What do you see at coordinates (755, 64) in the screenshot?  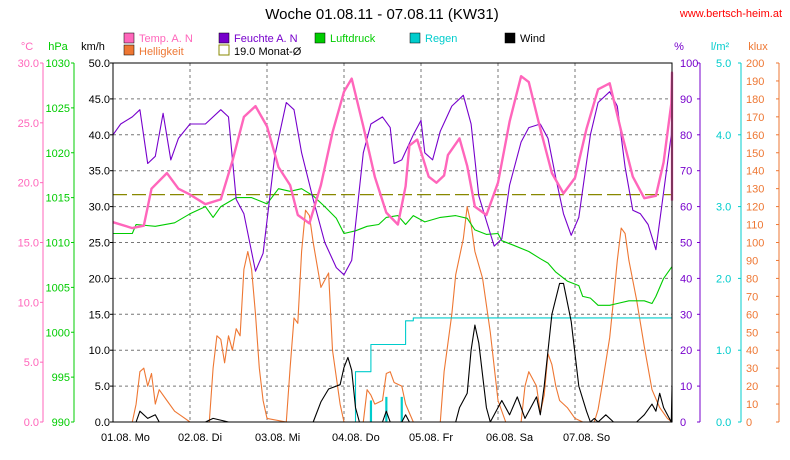 I see `axis-tick-label-brightness: 200` at bounding box center [755, 64].